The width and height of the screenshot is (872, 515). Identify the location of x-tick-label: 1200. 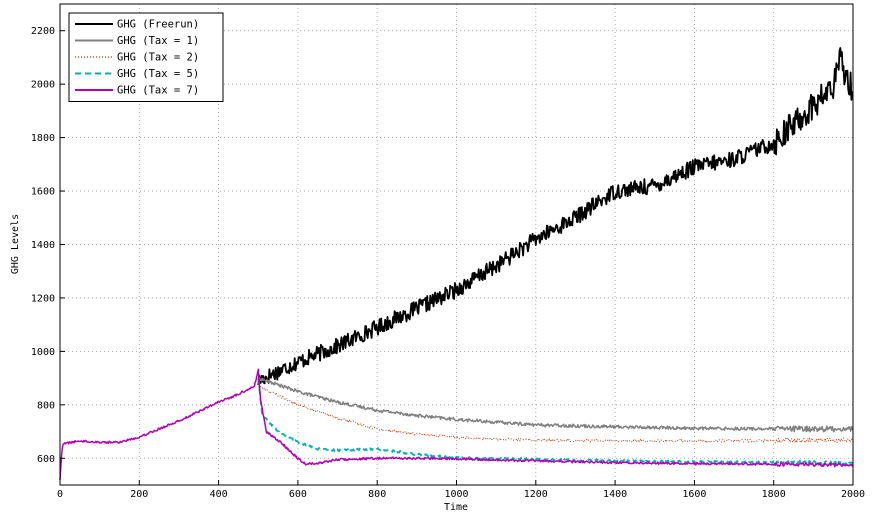
(536, 494).